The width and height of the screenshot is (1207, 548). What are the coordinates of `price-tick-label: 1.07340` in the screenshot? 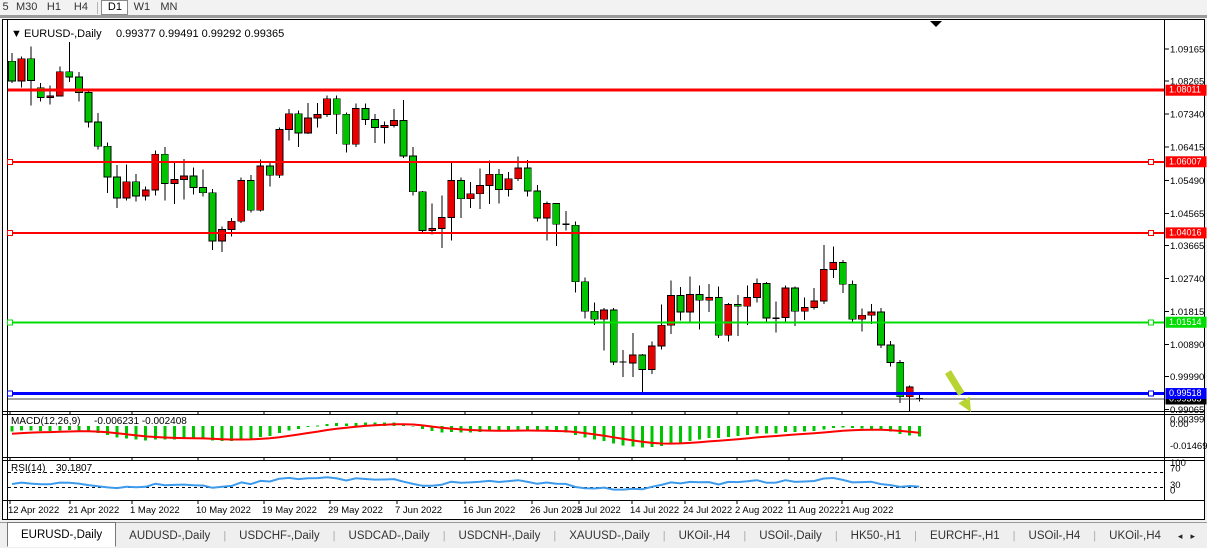 It's located at (1187, 115).